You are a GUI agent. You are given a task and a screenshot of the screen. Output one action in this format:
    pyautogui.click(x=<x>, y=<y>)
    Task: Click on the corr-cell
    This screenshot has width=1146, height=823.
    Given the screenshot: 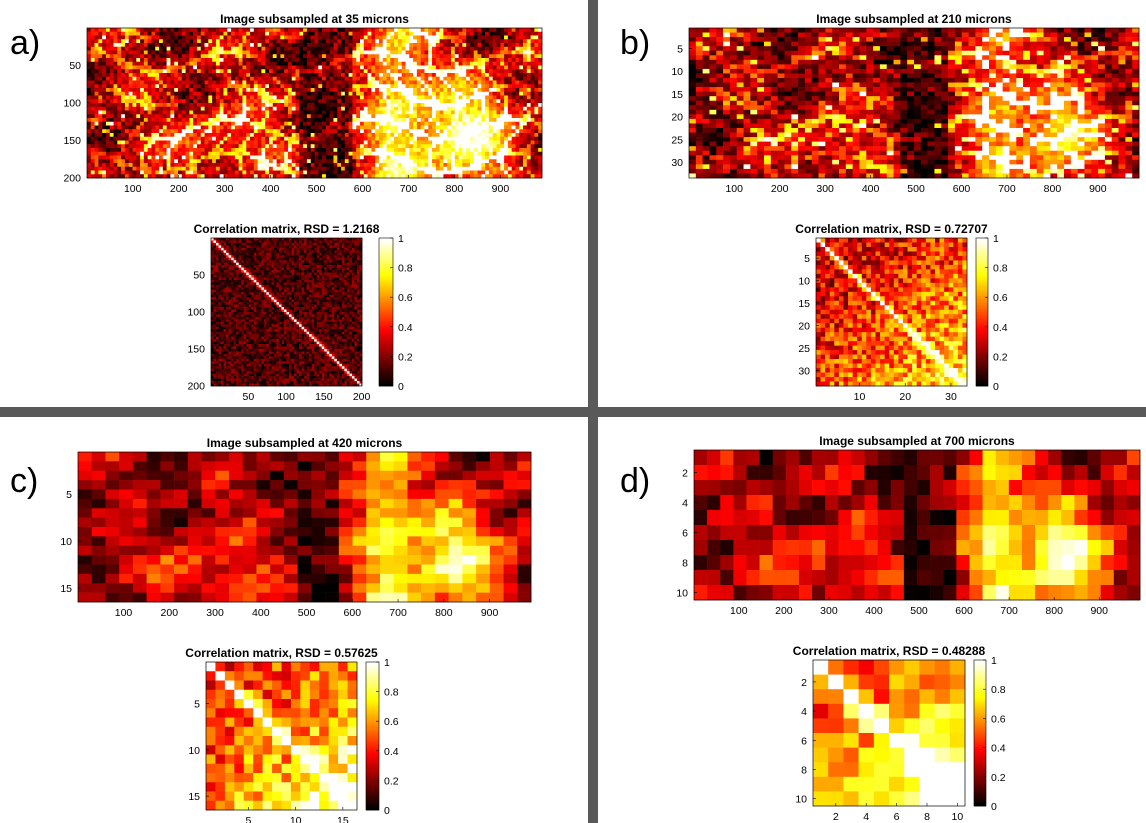 What is the action you would take?
    pyautogui.click(x=243, y=239)
    